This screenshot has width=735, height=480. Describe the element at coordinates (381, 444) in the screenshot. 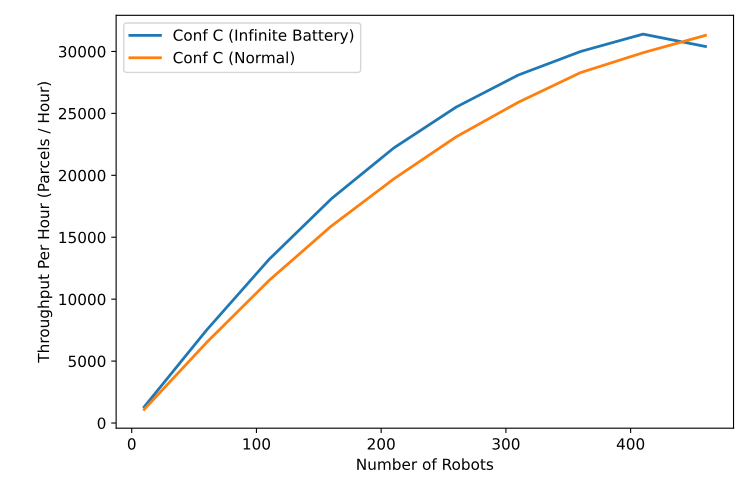

I see `x-tick-label: 200` at that location.